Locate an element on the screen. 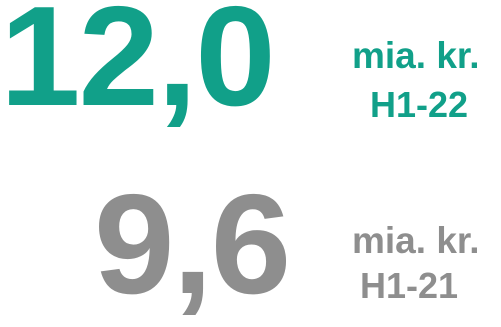 This screenshot has width=501, height=327. stat-period: H1-22 is located at coordinates (419, 104).